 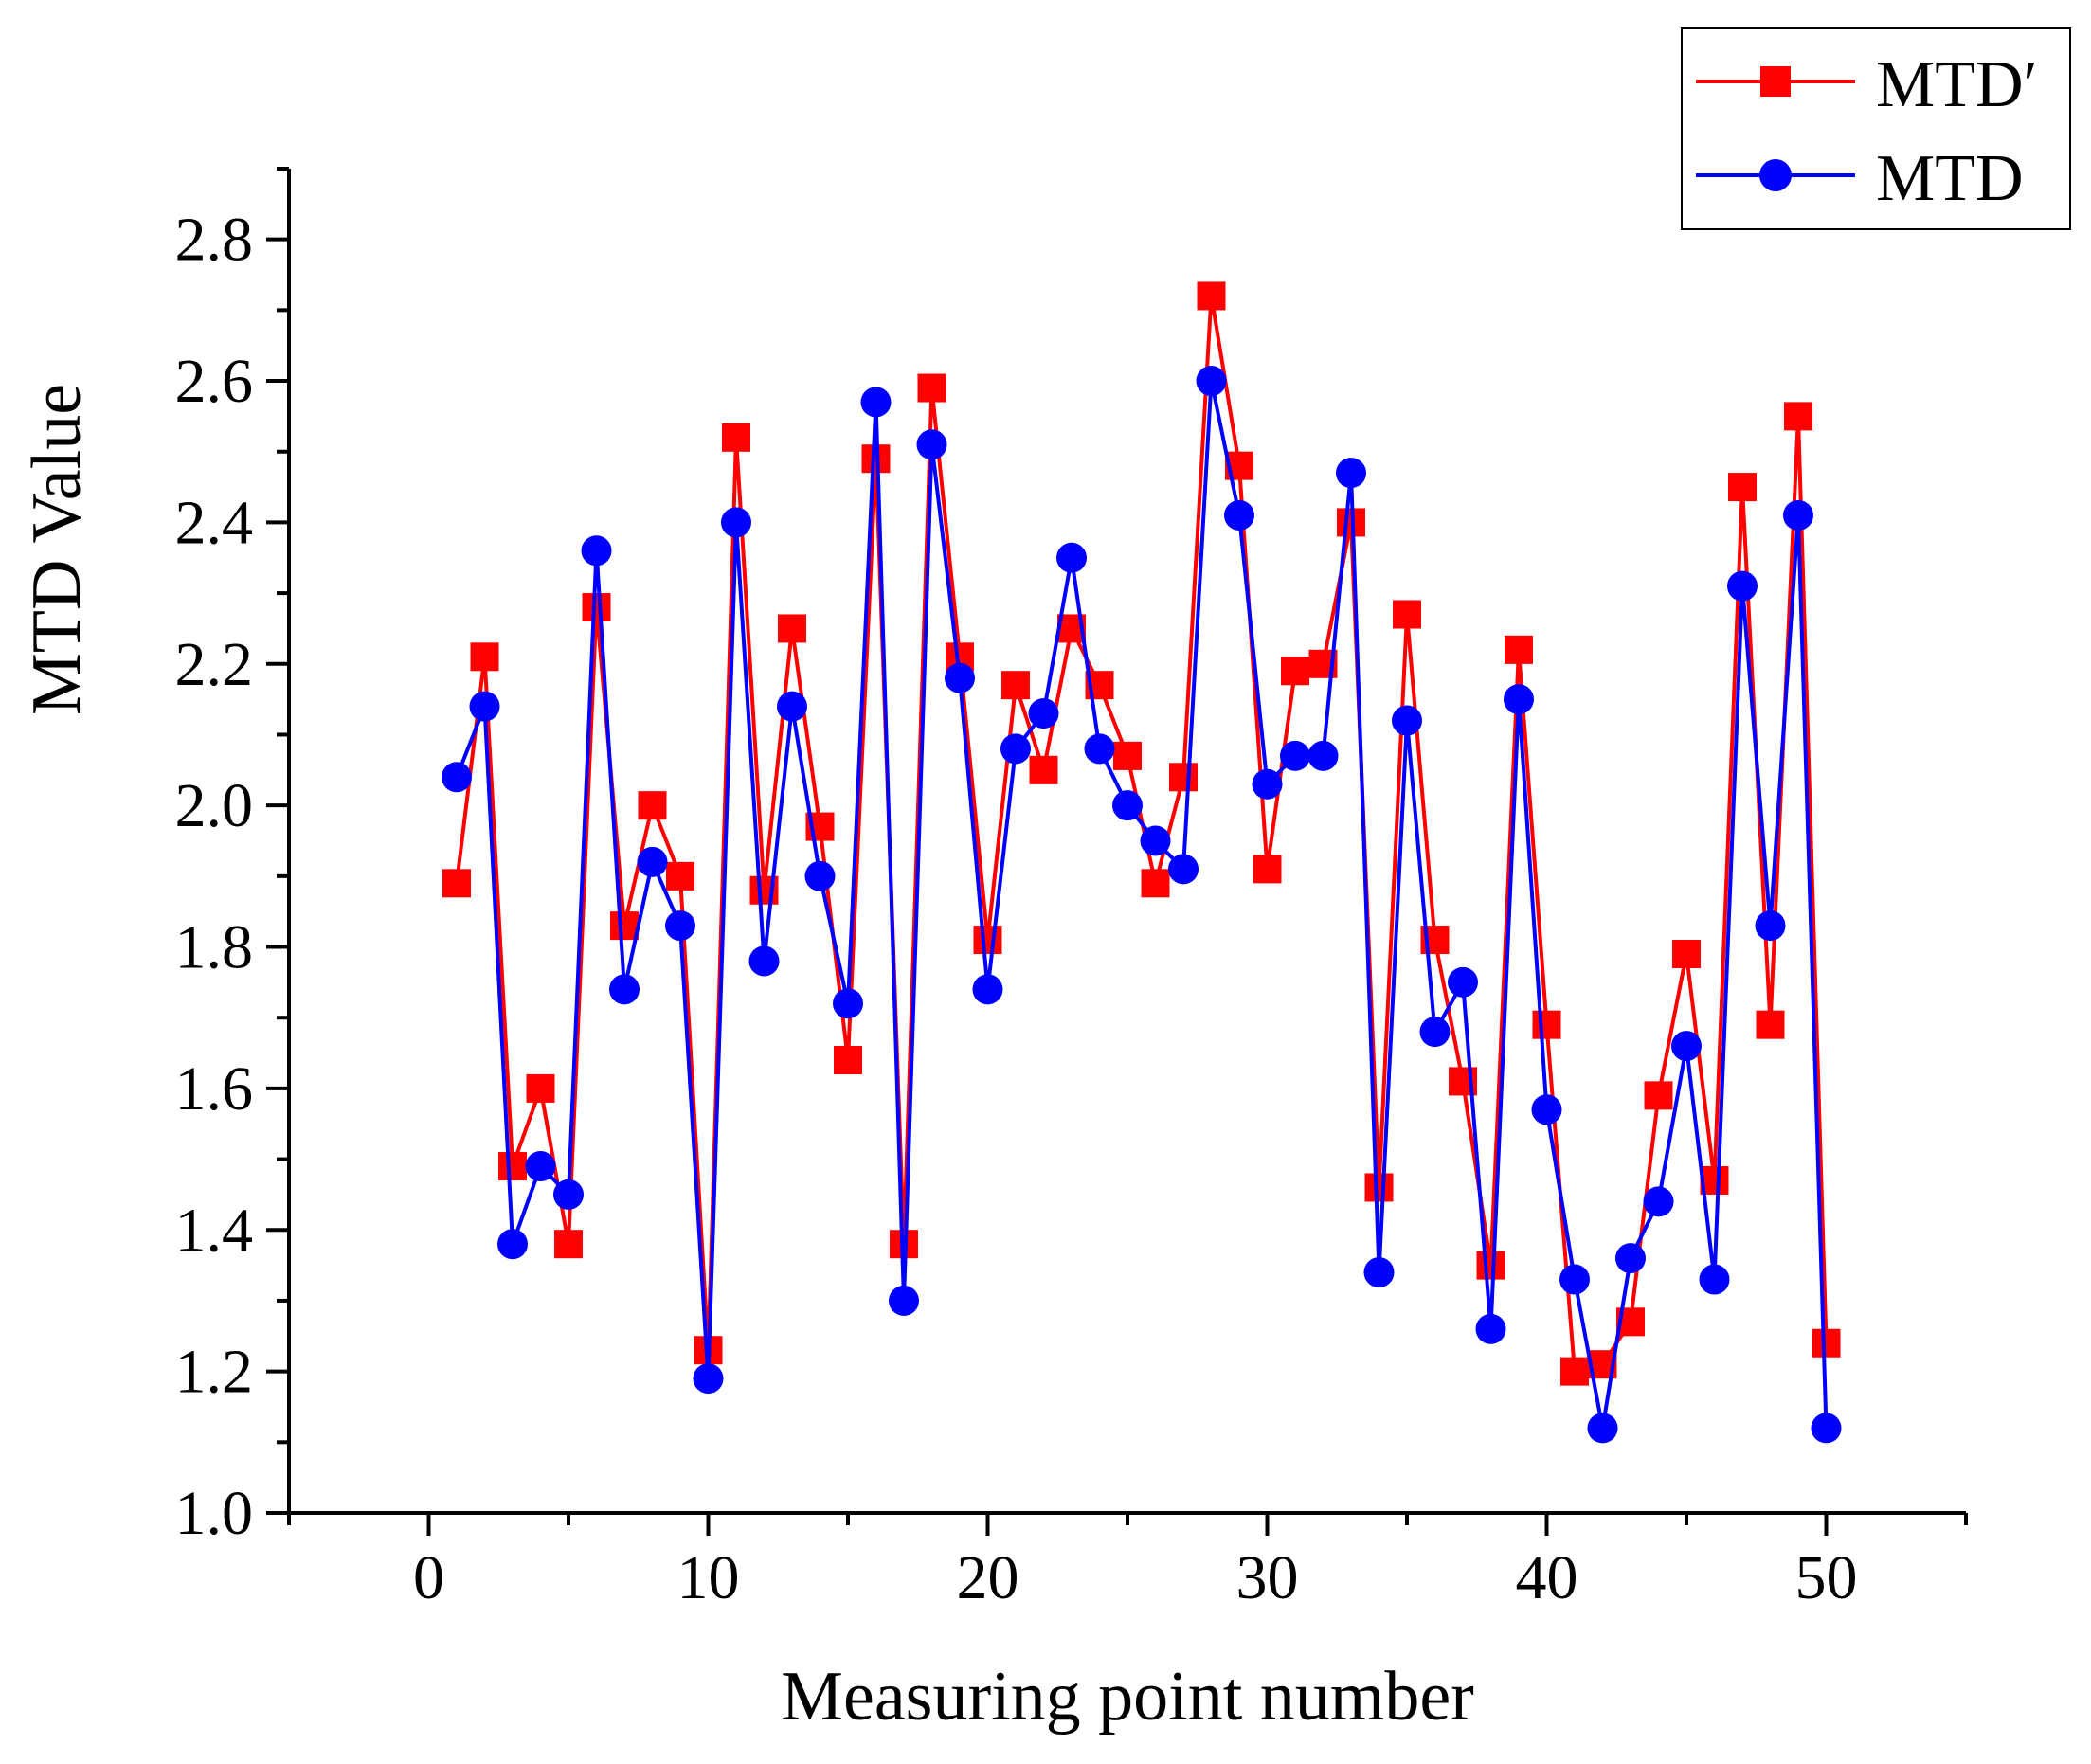 I want to click on x-tick-label: 0, so click(x=428, y=1577).